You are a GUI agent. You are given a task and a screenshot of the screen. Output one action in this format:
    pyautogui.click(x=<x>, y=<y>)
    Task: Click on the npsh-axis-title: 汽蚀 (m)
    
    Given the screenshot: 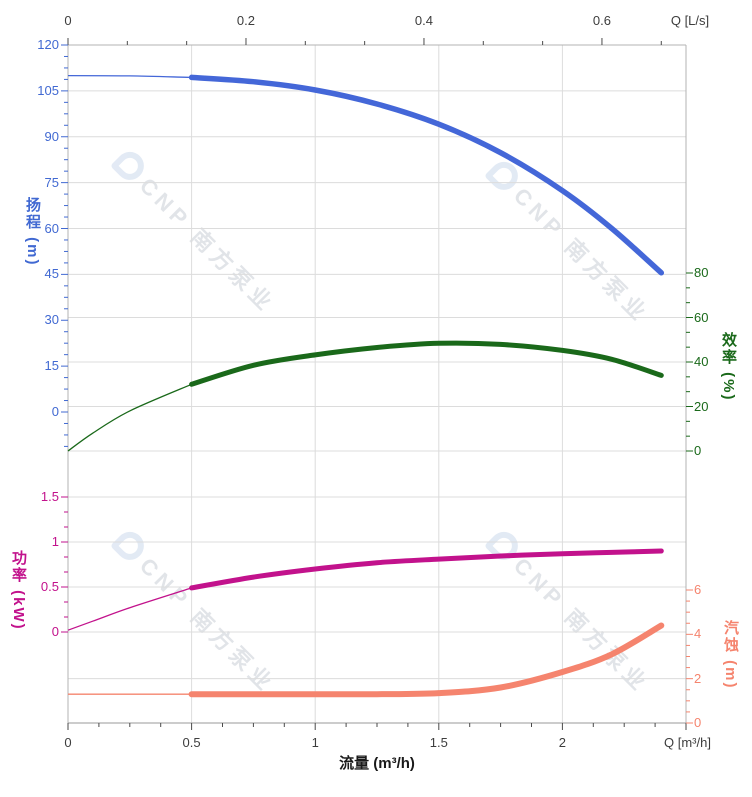 What is the action you would take?
    pyautogui.click(x=730, y=655)
    